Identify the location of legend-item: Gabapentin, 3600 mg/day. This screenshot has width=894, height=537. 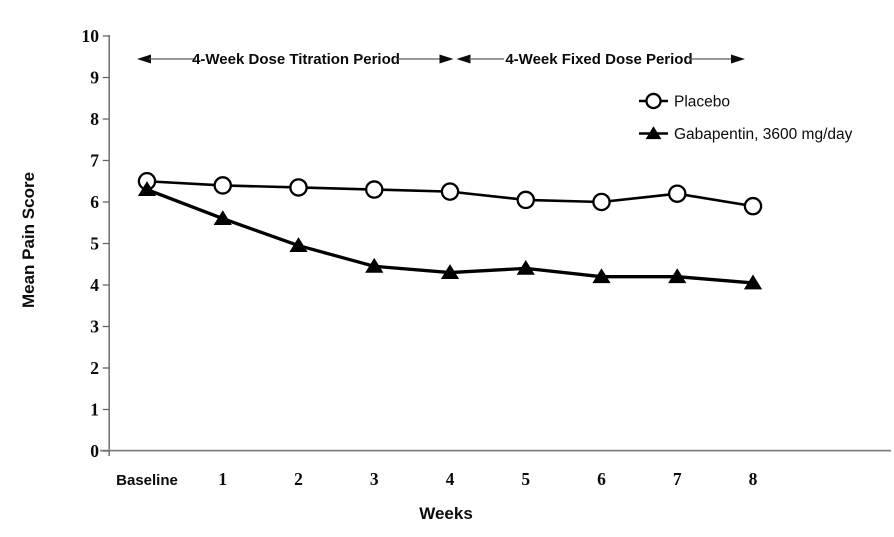
(746, 134).